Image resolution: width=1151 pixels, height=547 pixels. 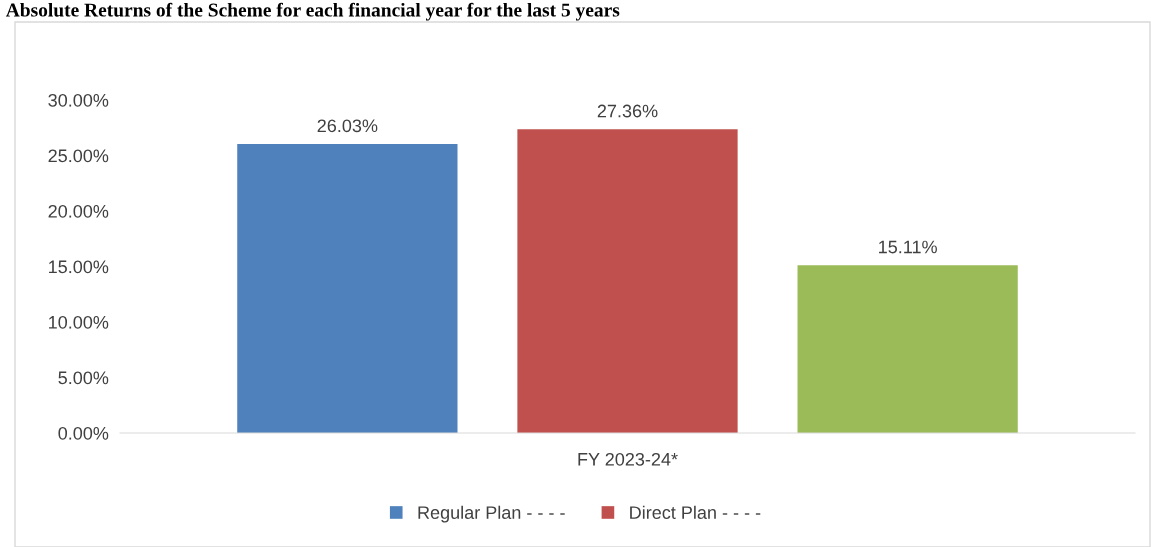 What do you see at coordinates (628, 459) in the screenshot?
I see `x-tick-label: FY 2023-24*` at bounding box center [628, 459].